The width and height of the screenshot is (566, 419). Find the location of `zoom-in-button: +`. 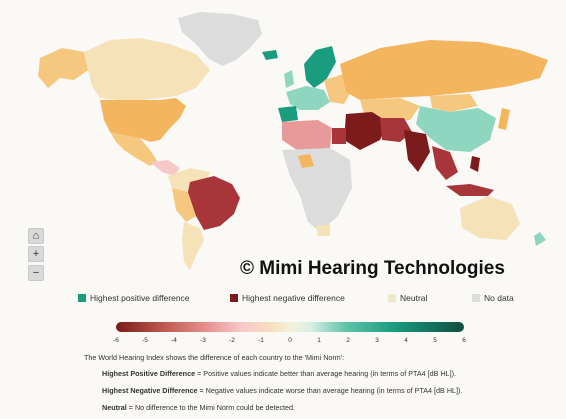

zoom-in-button: + is located at coordinates (36, 254).